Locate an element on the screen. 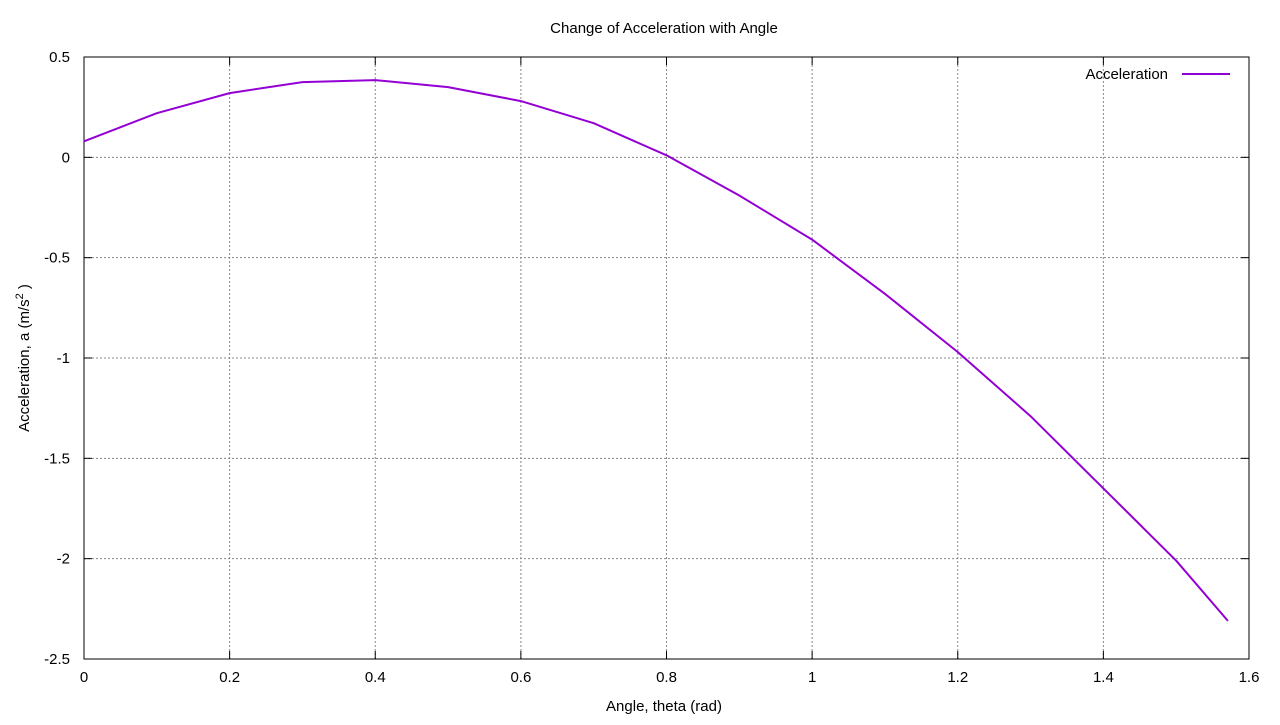 The width and height of the screenshot is (1280, 725). x-tick-label: 1 is located at coordinates (812, 677).